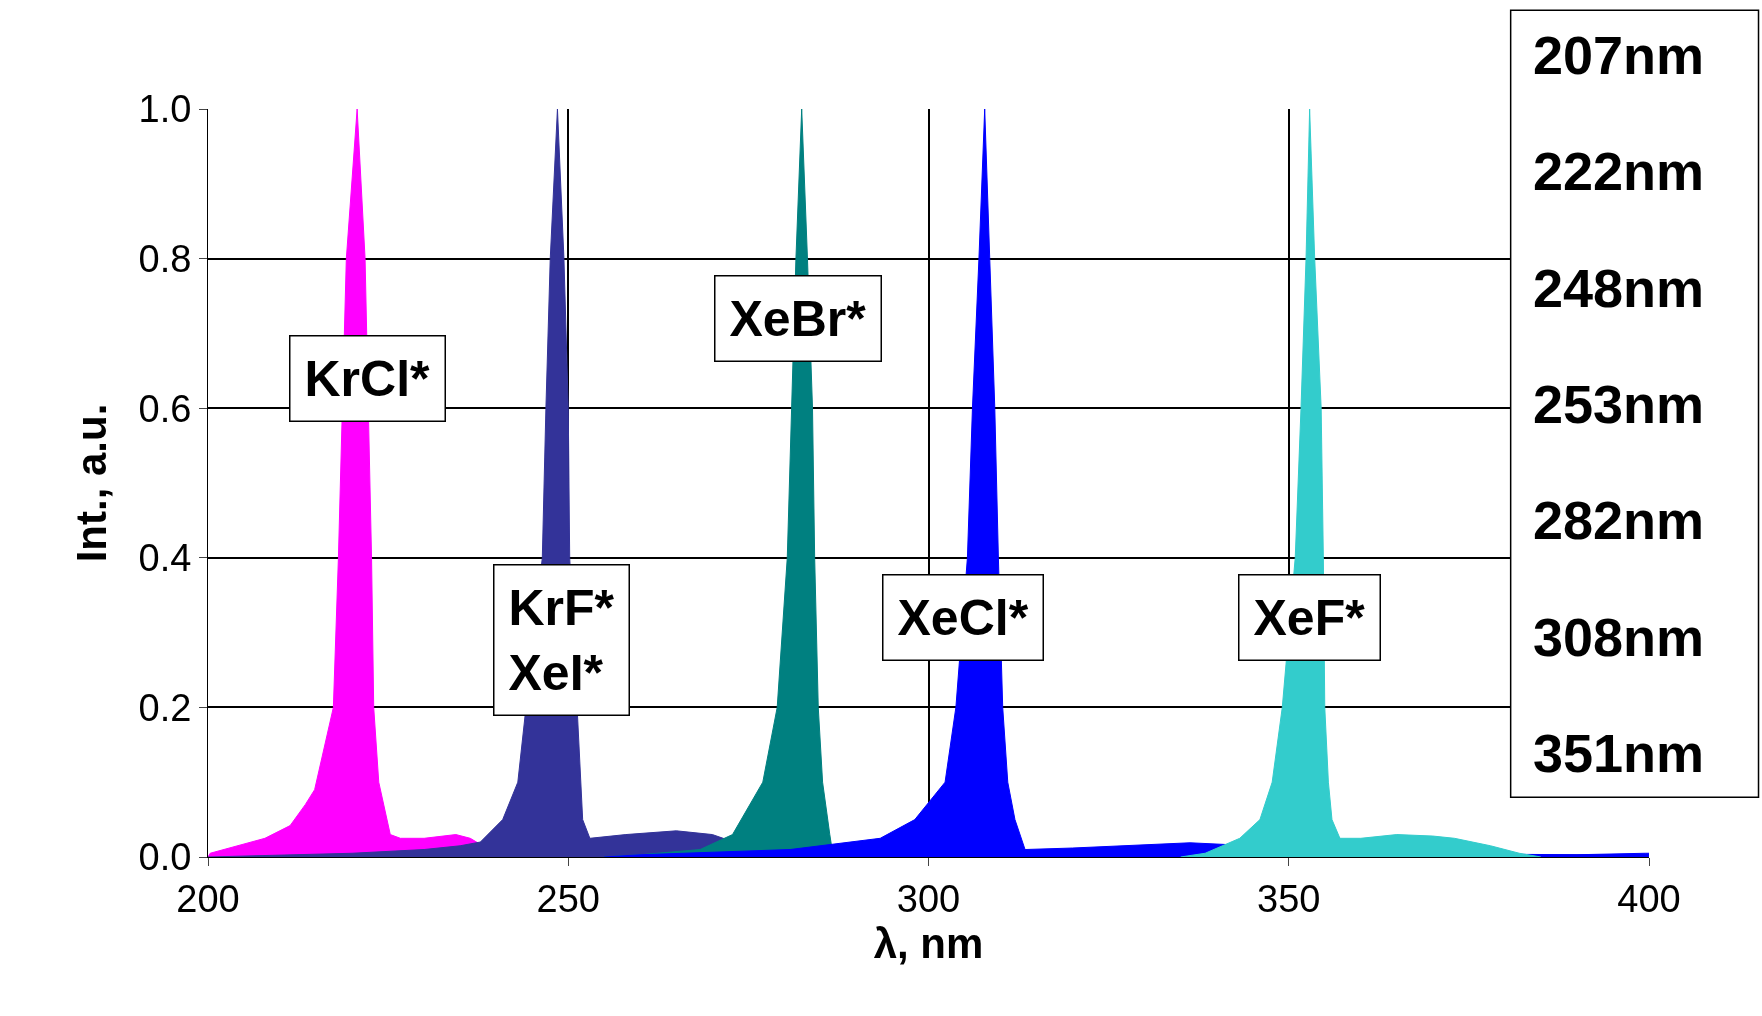 The height and width of the screenshot is (1016, 1762). I want to click on annotation: KrCl*, so click(367, 378).